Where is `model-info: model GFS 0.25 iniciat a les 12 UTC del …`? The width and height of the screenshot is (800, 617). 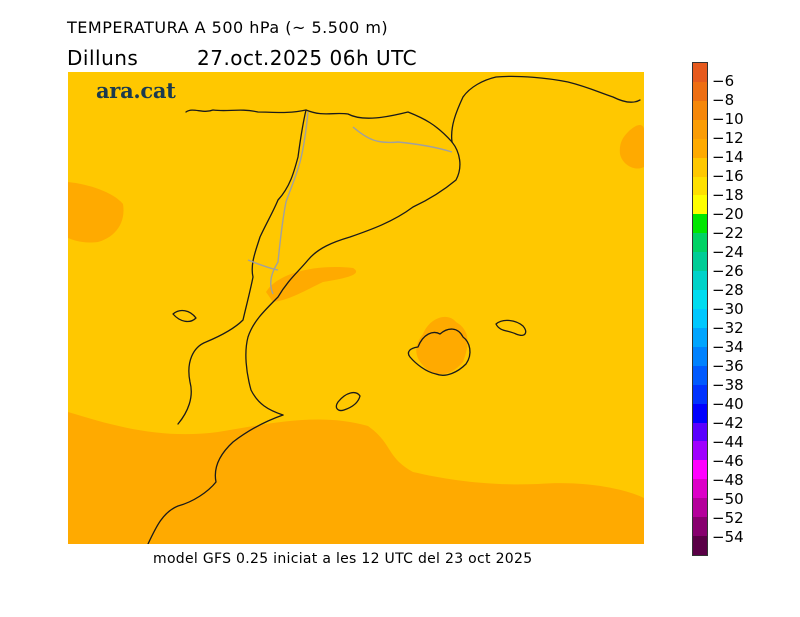
model-info: model GFS 0.25 iniciat a les 12 UTC del … is located at coordinates (343, 559).